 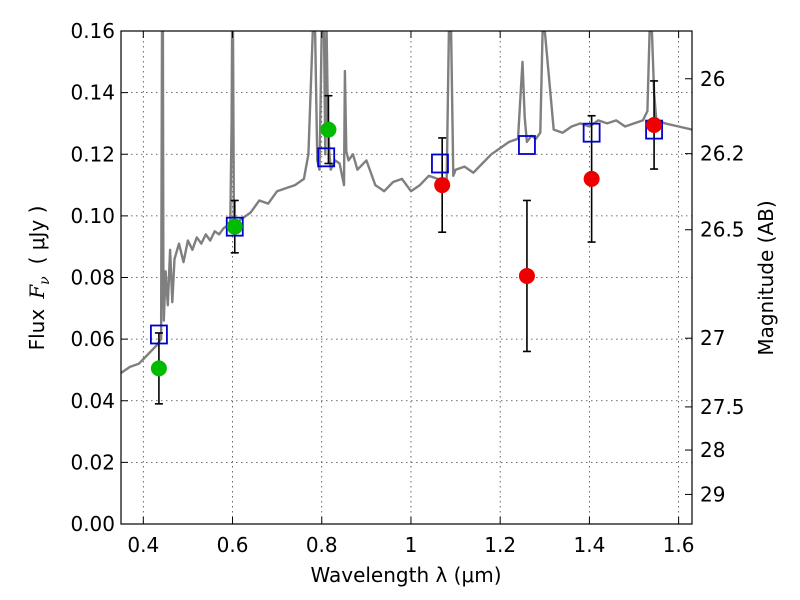 I want to click on y-tick-label: 0.04, so click(x=92, y=401).